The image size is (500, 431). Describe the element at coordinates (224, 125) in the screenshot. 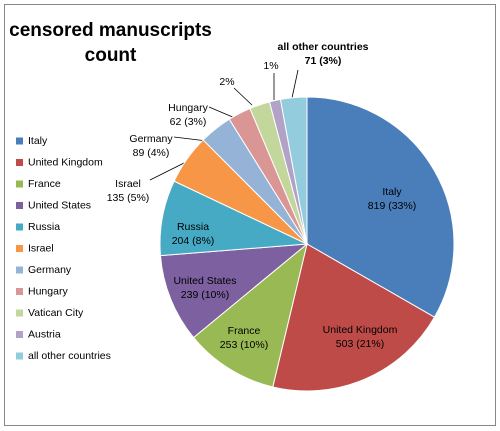

I see `leader-lines` at that location.